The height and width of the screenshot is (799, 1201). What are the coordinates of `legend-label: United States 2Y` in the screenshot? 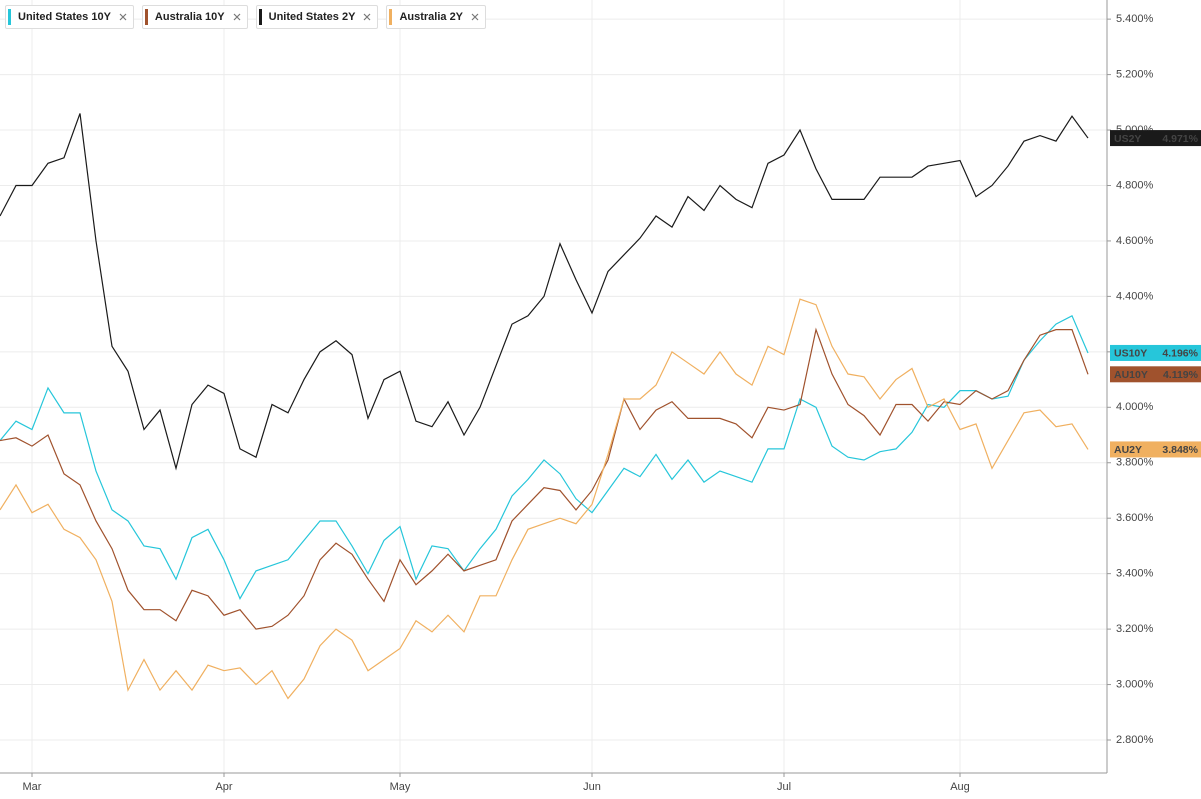 It's located at (312, 17).